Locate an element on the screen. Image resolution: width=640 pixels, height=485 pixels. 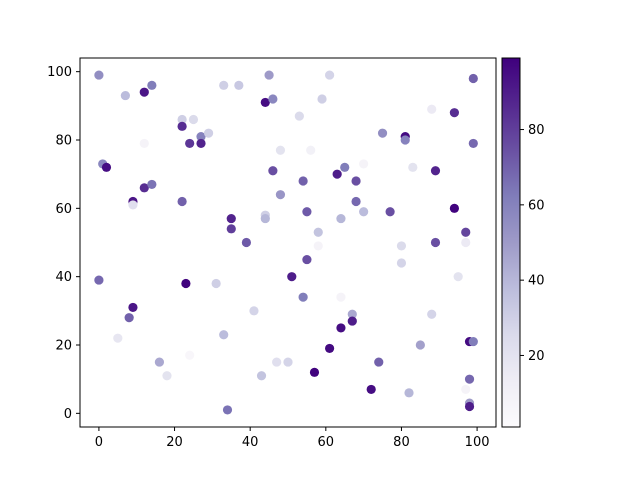
colorbar-tick-label: 60 is located at coordinates (536, 205).